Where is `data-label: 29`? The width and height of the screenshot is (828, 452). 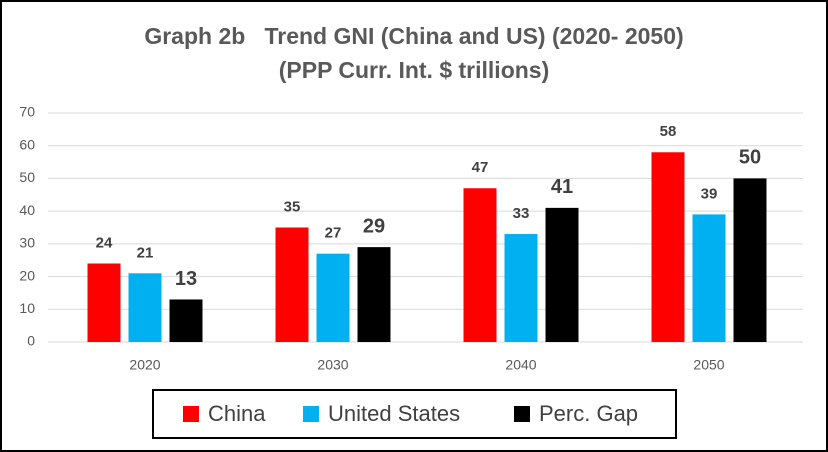 data-label: 29 is located at coordinates (374, 226).